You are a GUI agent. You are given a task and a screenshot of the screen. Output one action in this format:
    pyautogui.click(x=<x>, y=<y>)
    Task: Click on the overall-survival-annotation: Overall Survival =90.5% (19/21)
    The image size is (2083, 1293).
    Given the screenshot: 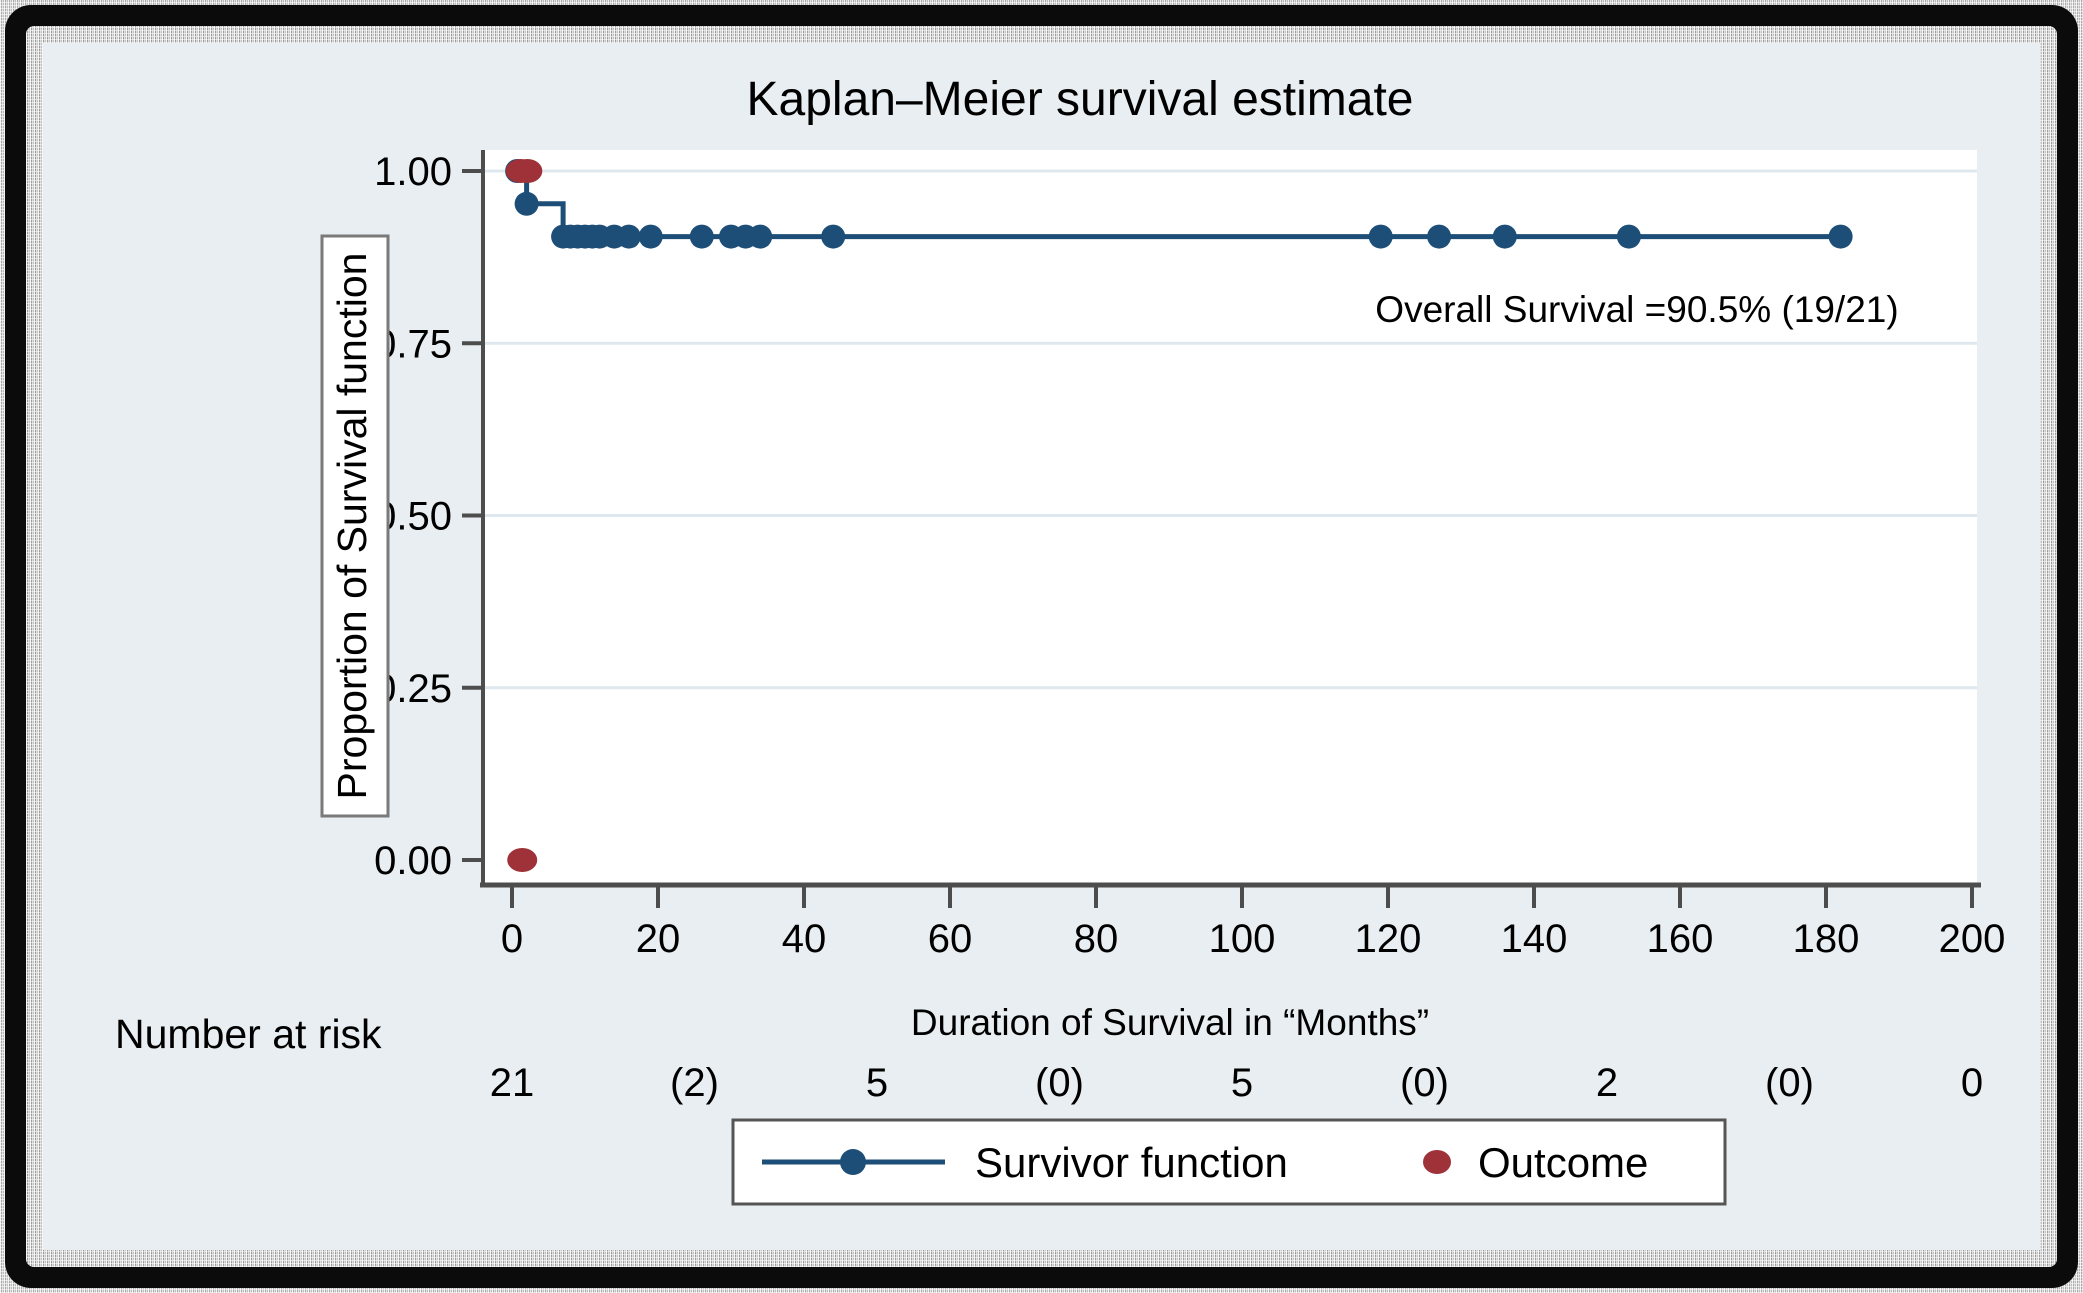 What is the action you would take?
    pyautogui.click(x=1636, y=309)
    